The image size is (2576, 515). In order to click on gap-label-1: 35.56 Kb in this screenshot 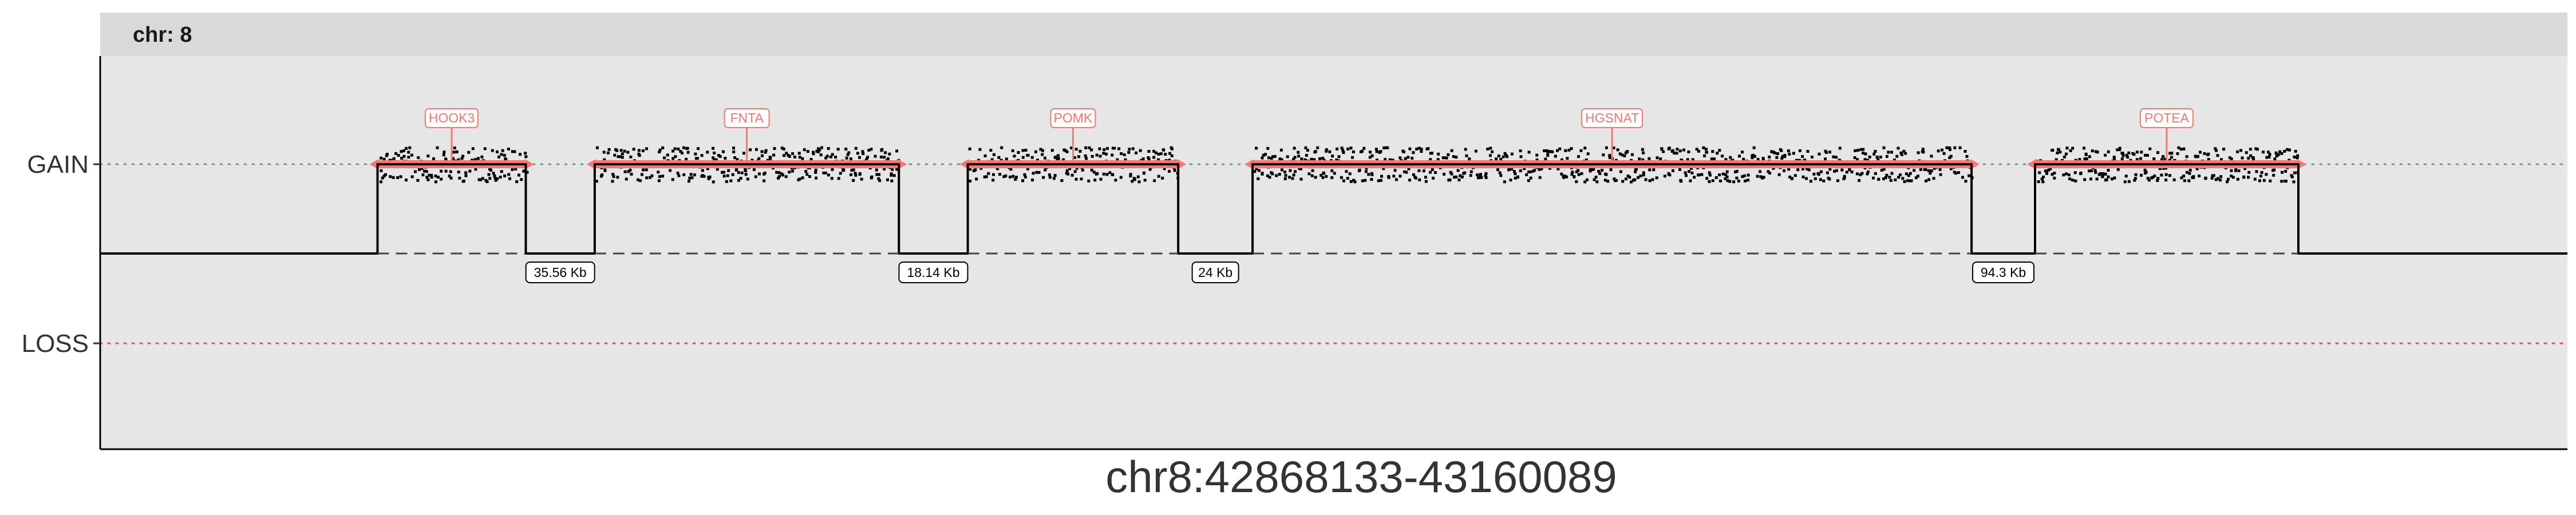, I will do `click(560, 272)`.